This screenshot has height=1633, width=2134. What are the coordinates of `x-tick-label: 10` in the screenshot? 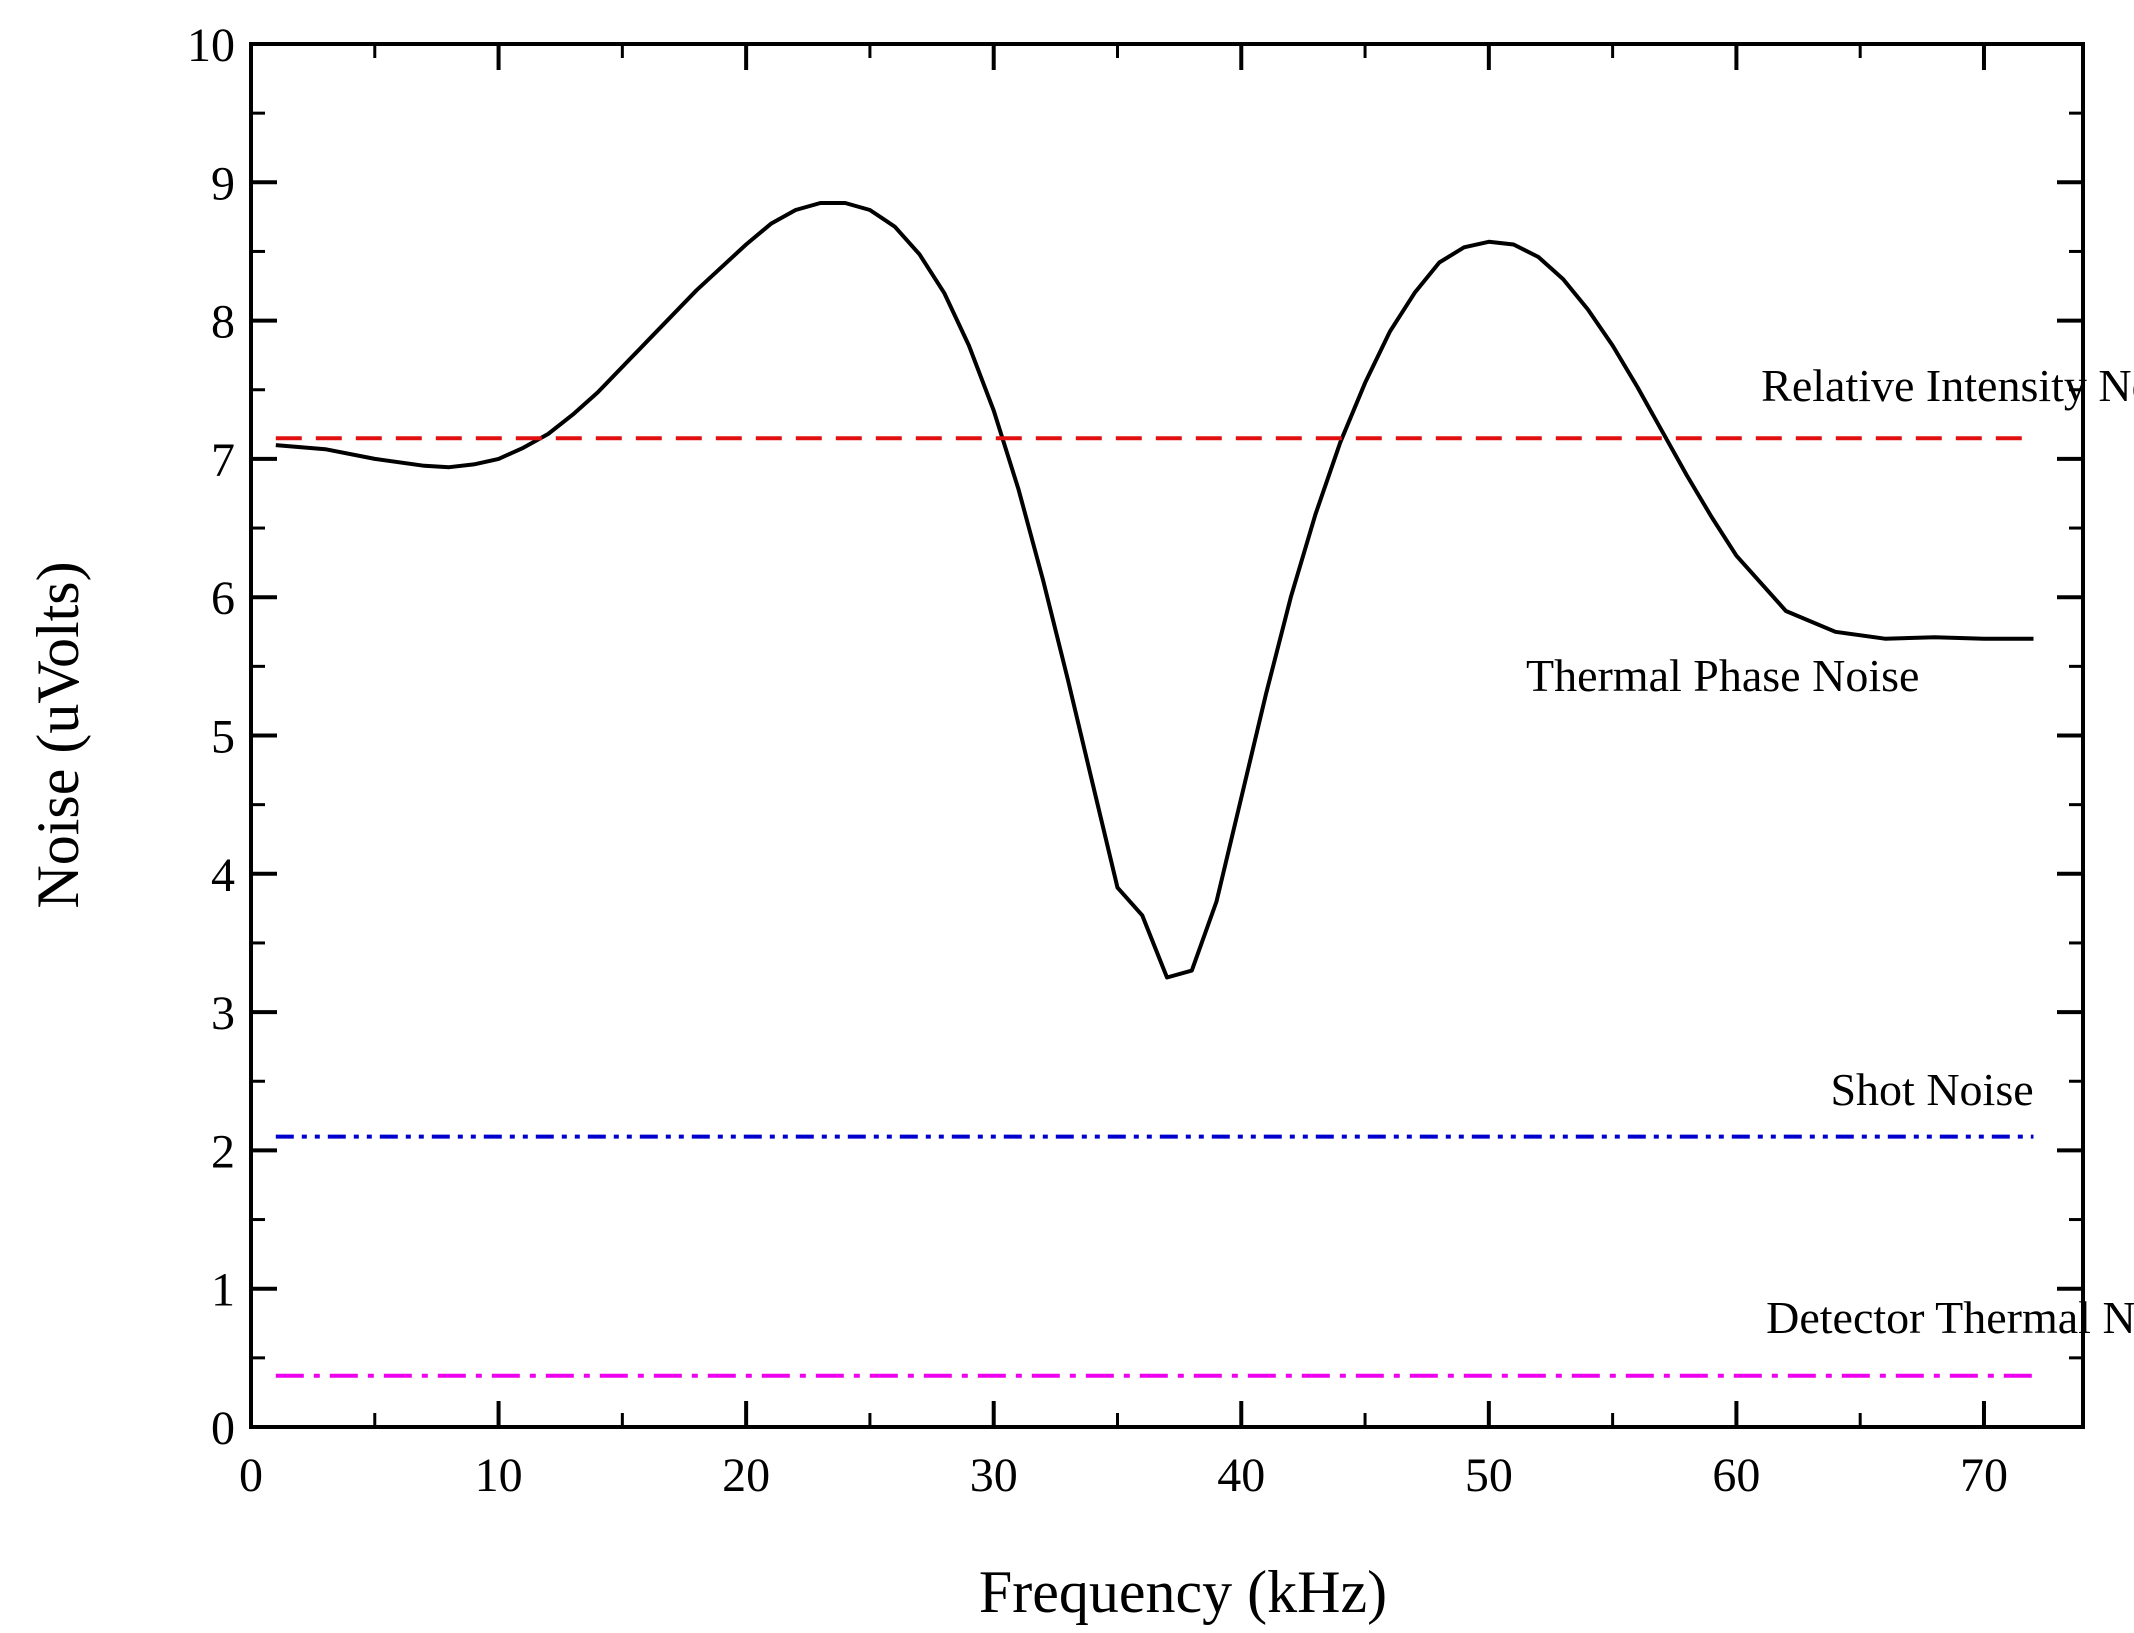 It's located at (499, 1475).